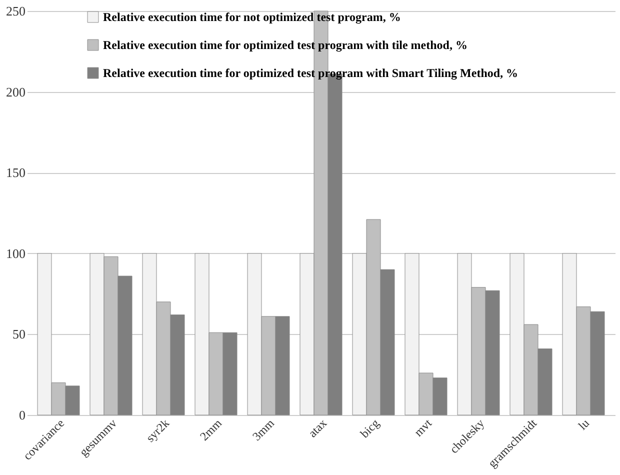 Image resolution: width=620 pixels, height=475 pixels. I want to click on y-tick-label: 150, so click(16, 172).